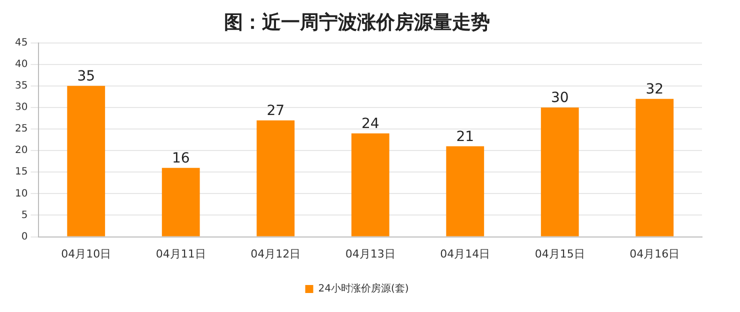 Image resolution: width=740 pixels, height=312 pixels. What do you see at coordinates (655, 89) in the screenshot?
I see `data-label: 32` at bounding box center [655, 89].